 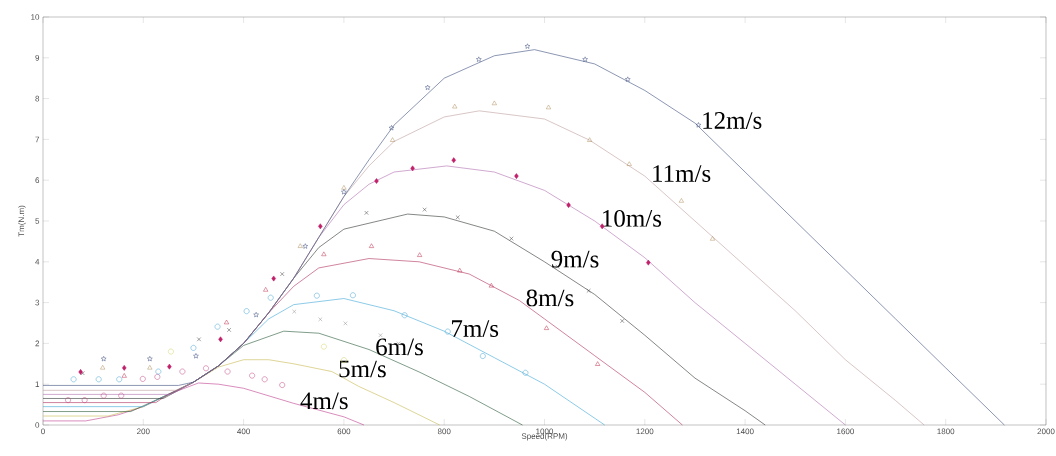 I want to click on y-tick-label: 1, so click(x=37, y=384).